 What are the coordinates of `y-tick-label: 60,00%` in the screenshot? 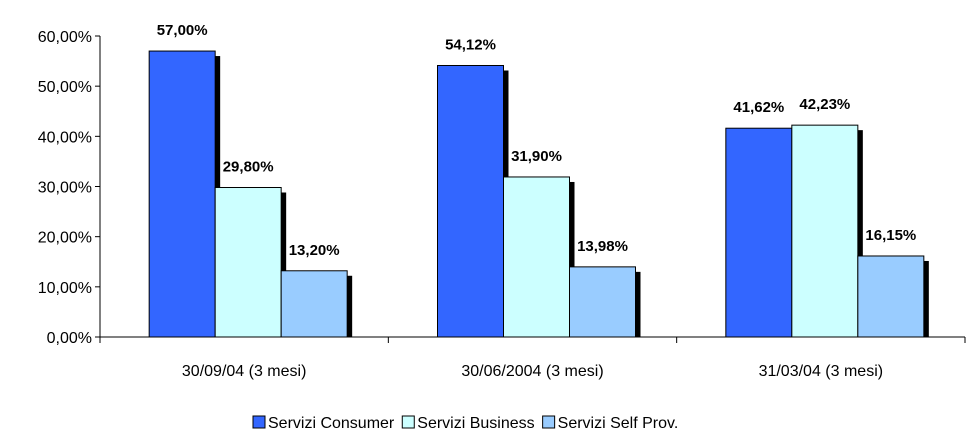 It's located at (65, 37).